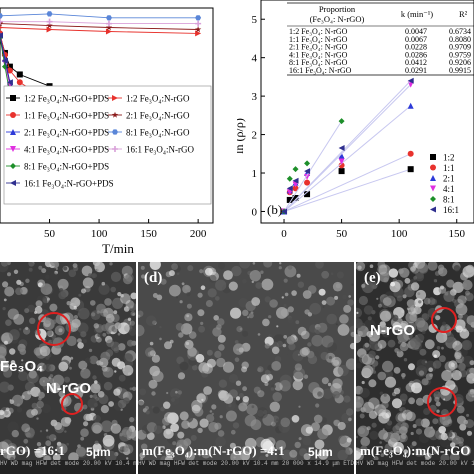  What do you see at coordinates (66, 133) in the screenshot?
I see `legend-label-a-2: 2:1 Fe₃O₄:N-rGO+PDS` at bounding box center [66, 133].